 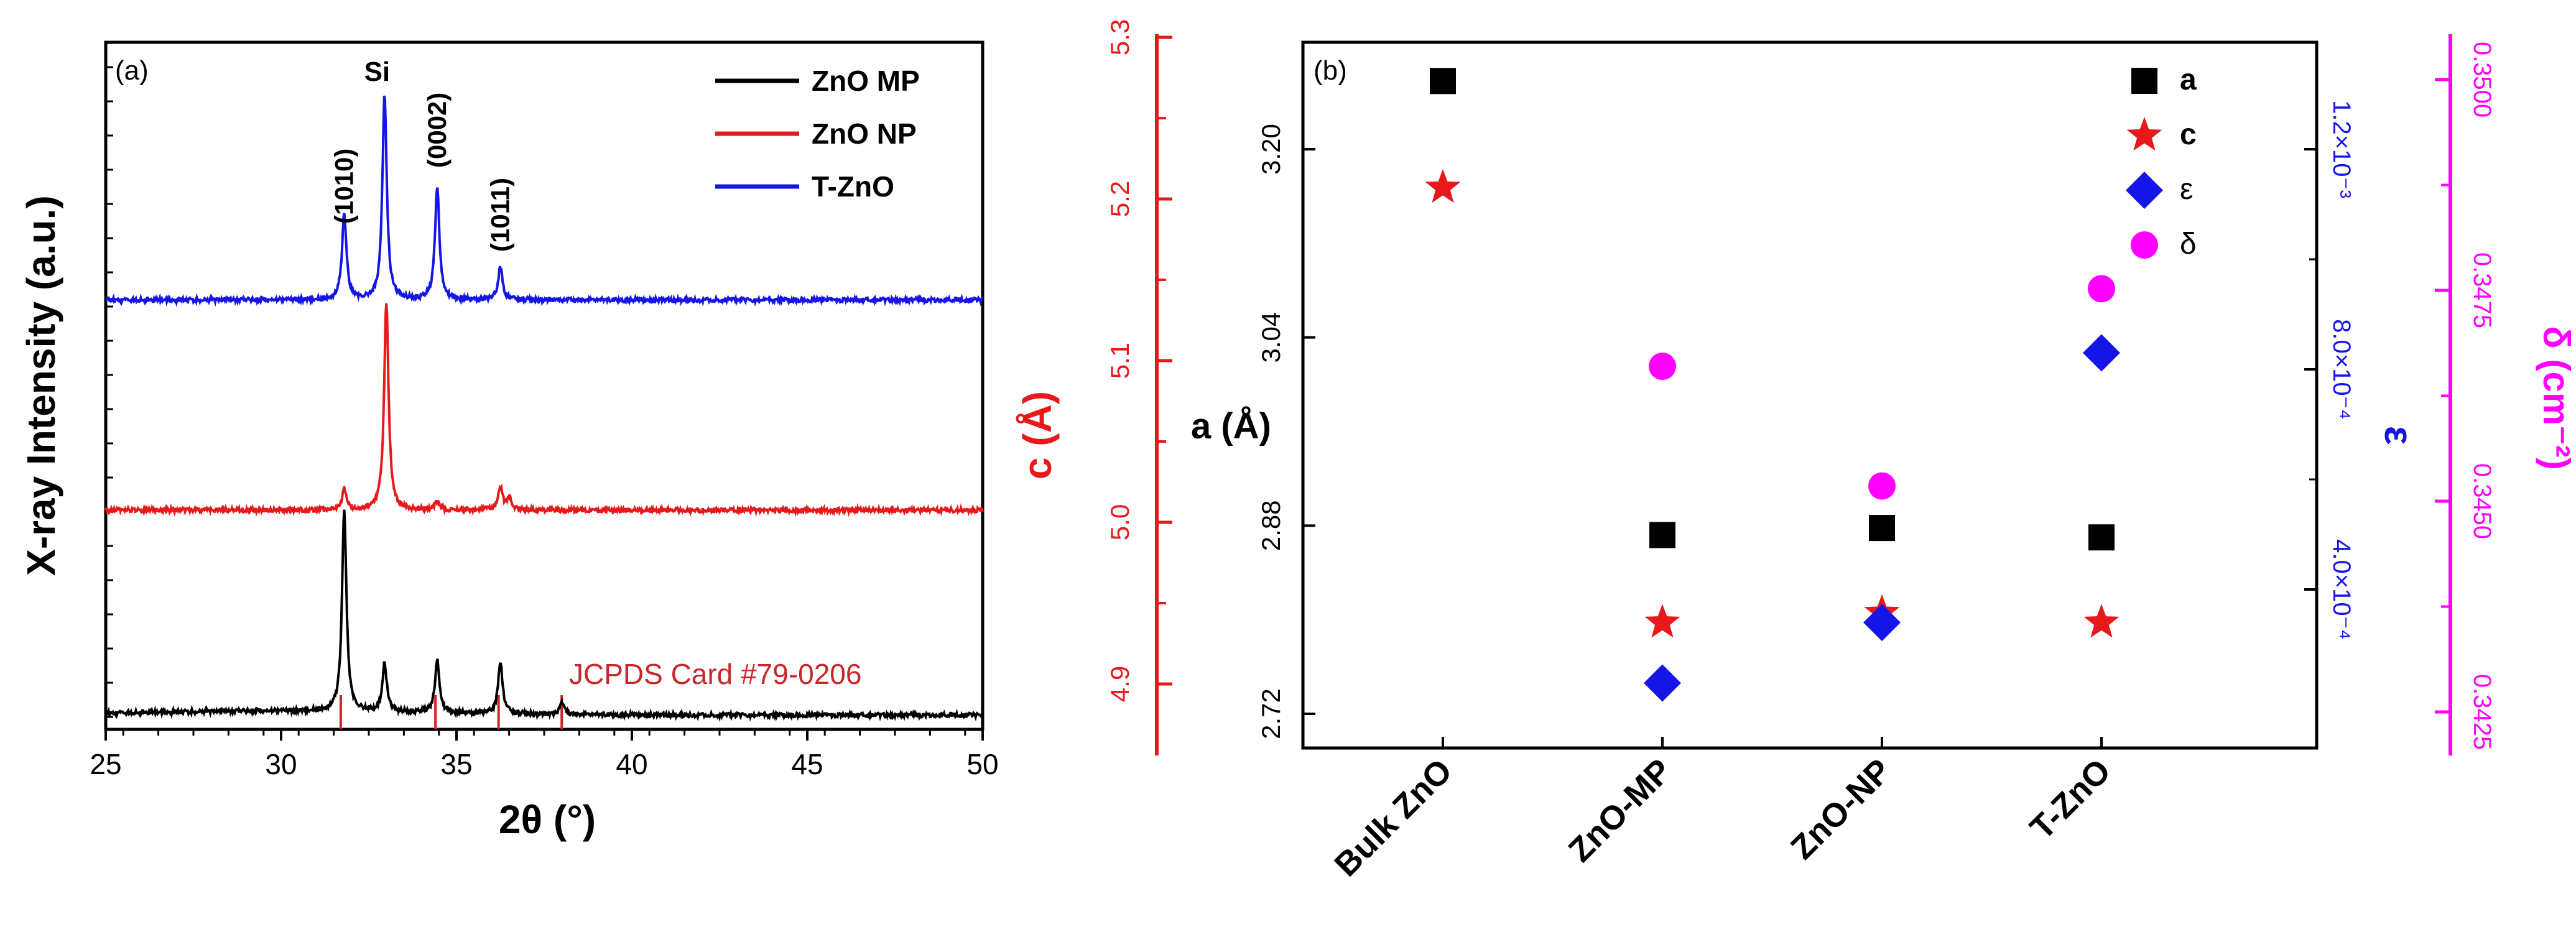 What do you see at coordinates (132, 70) in the screenshot?
I see `panel-a-label: (a)` at bounding box center [132, 70].